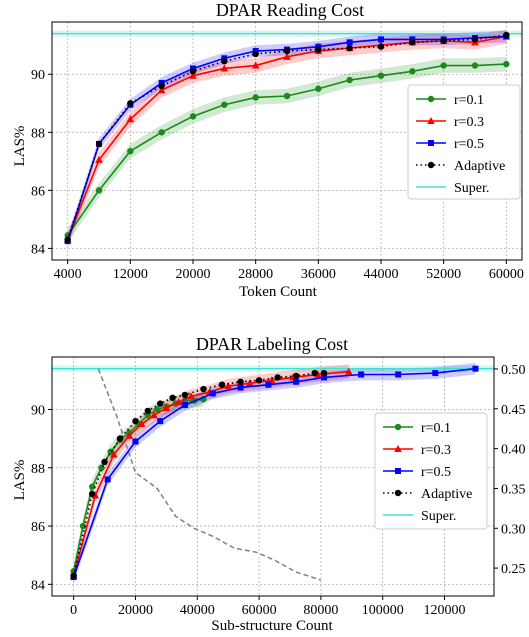 This screenshot has width=529, height=637. I want to click on legend-label: Adaptive, so click(479, 166).